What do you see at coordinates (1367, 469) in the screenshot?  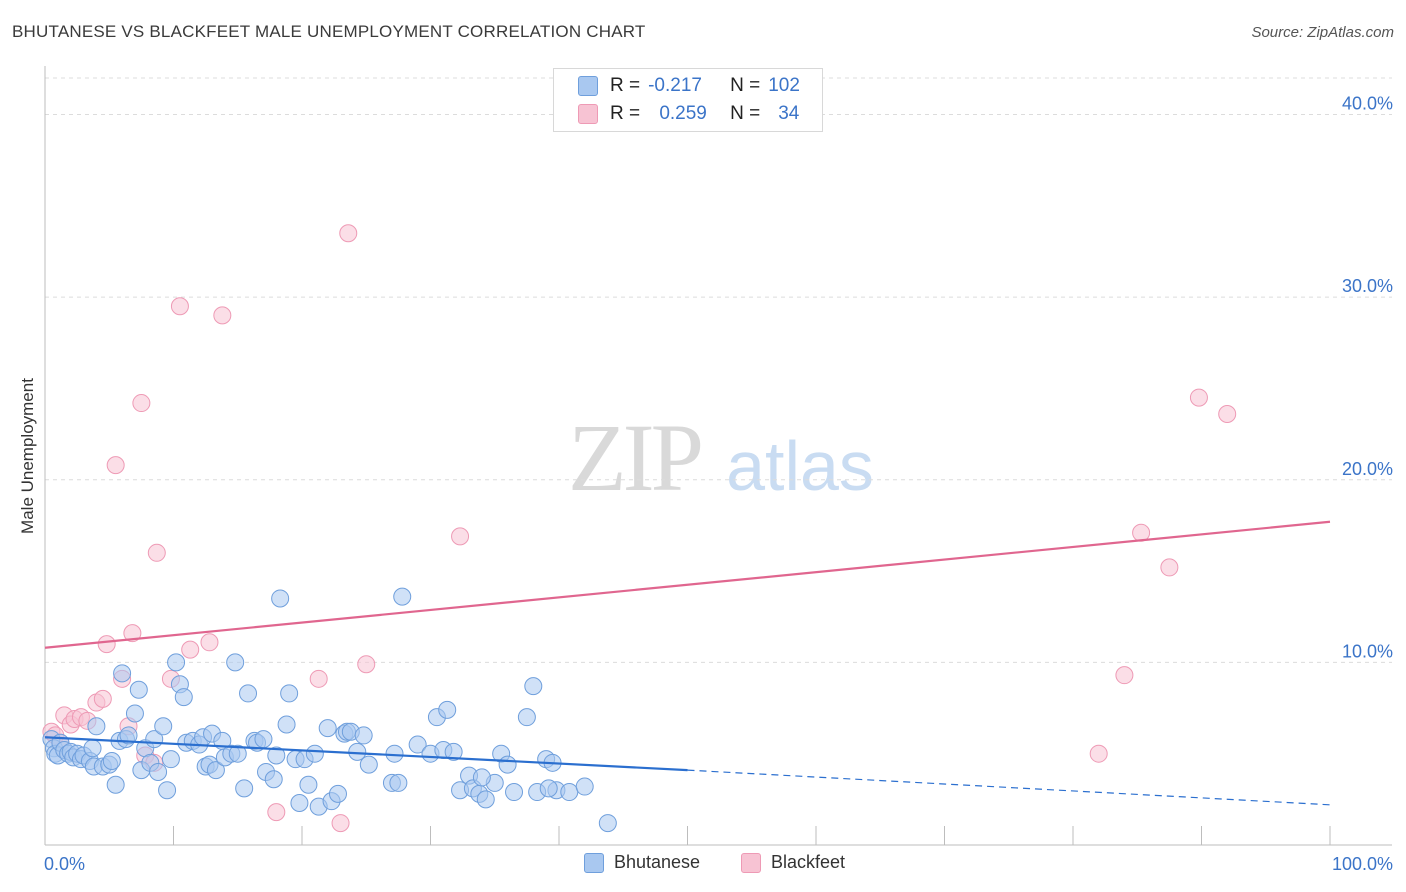 I see `y-tick-label: 20.0%` at bounding box center [1367, 469].